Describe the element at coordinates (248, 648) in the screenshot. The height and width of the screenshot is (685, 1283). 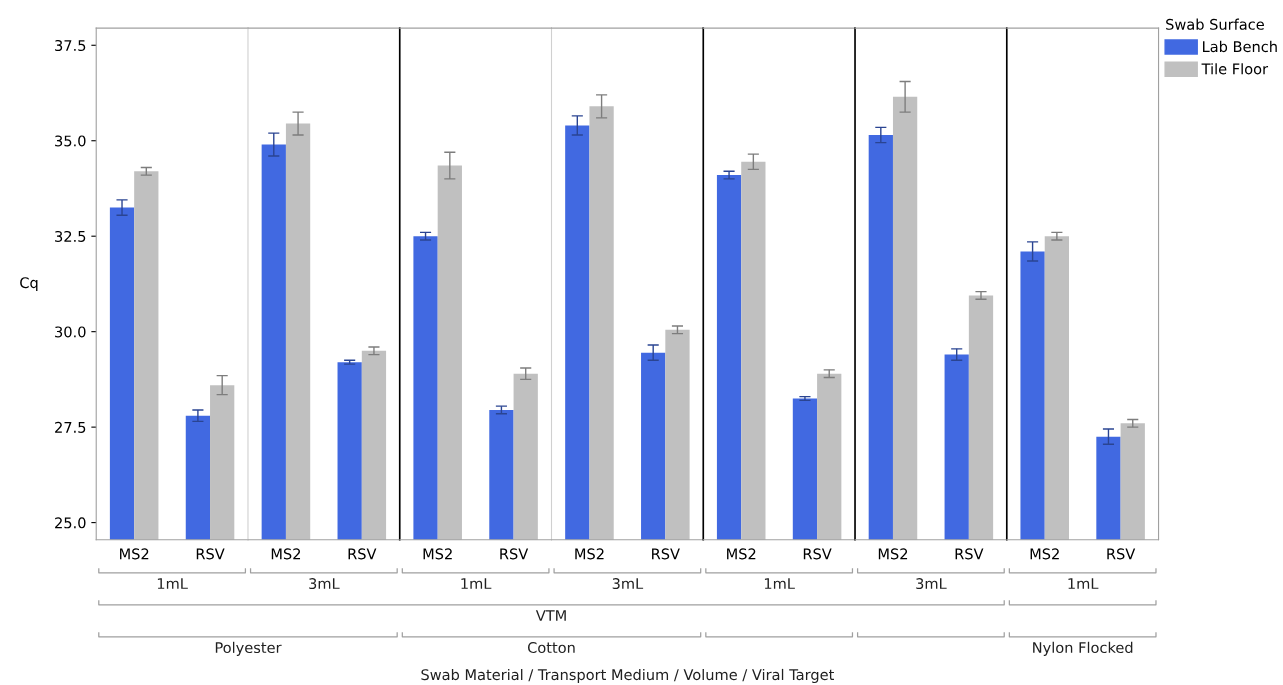
I see `x-axis-title: Polyester` at that location.